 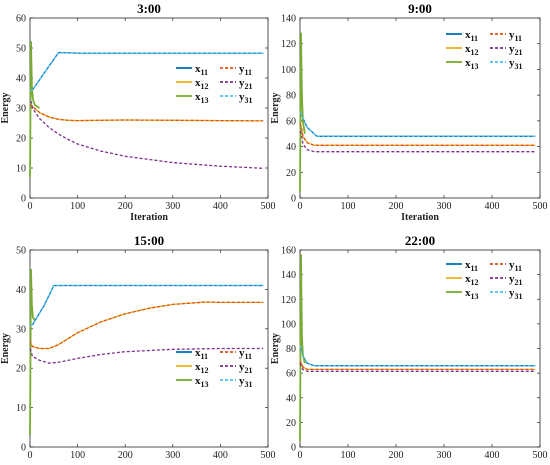 What do you see at coordinates (291, 96) in the screenshot?
I see `y-tick-label: 80` at bounding box center [291, 96].